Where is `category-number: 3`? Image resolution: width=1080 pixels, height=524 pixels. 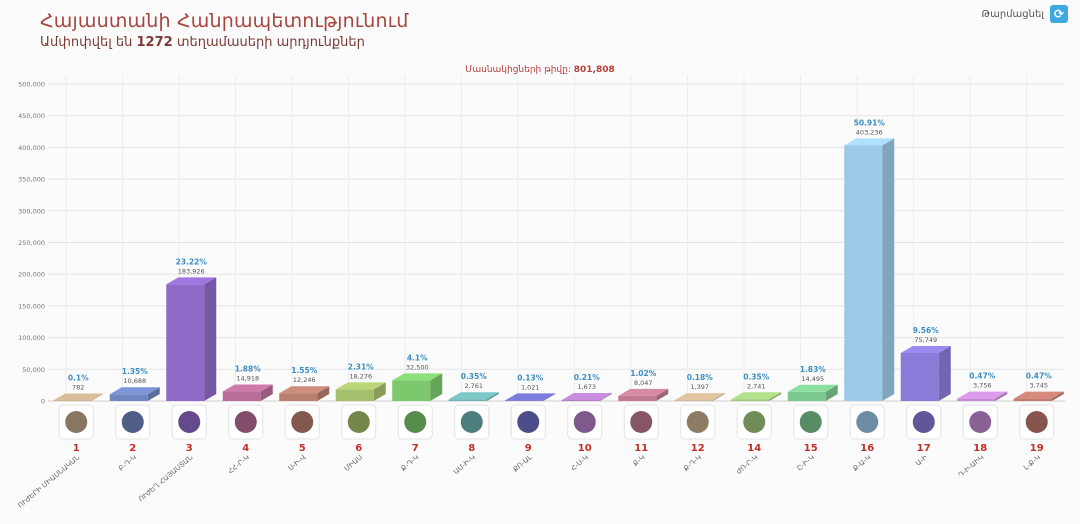 category-number: 3 is located at coordinates (189, 448).